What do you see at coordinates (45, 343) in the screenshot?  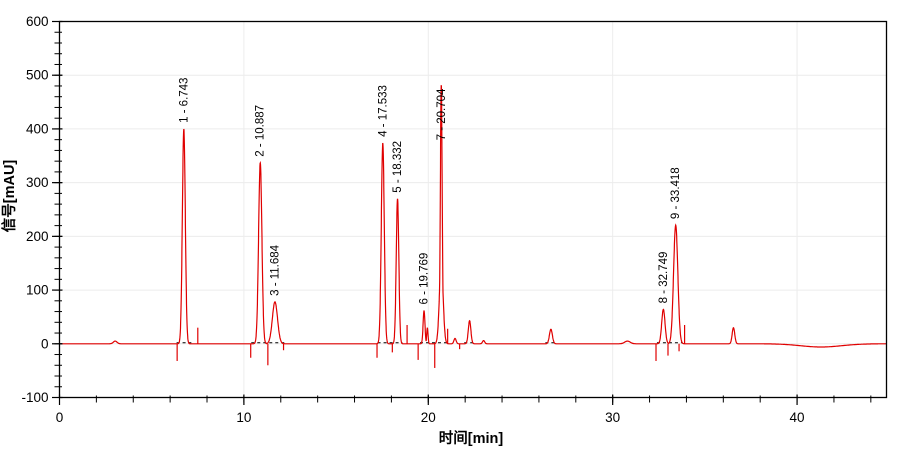 I see `y-tick-label: 0` at bounding box center [45, 343].